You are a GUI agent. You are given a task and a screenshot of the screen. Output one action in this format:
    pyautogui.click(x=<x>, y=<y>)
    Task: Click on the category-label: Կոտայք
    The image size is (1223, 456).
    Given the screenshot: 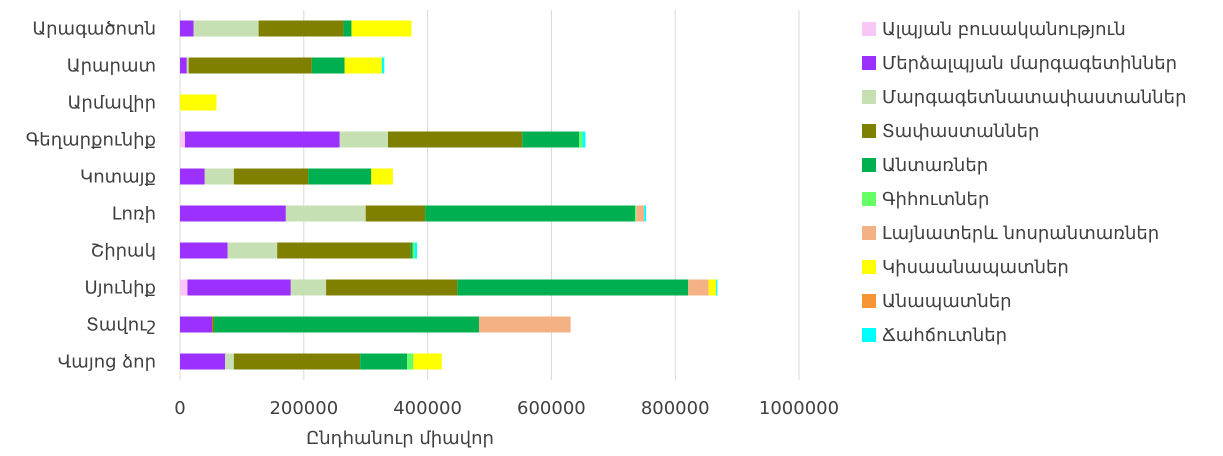 What is the action you would take?
    pyautogui.click(x=118, y=177)
    